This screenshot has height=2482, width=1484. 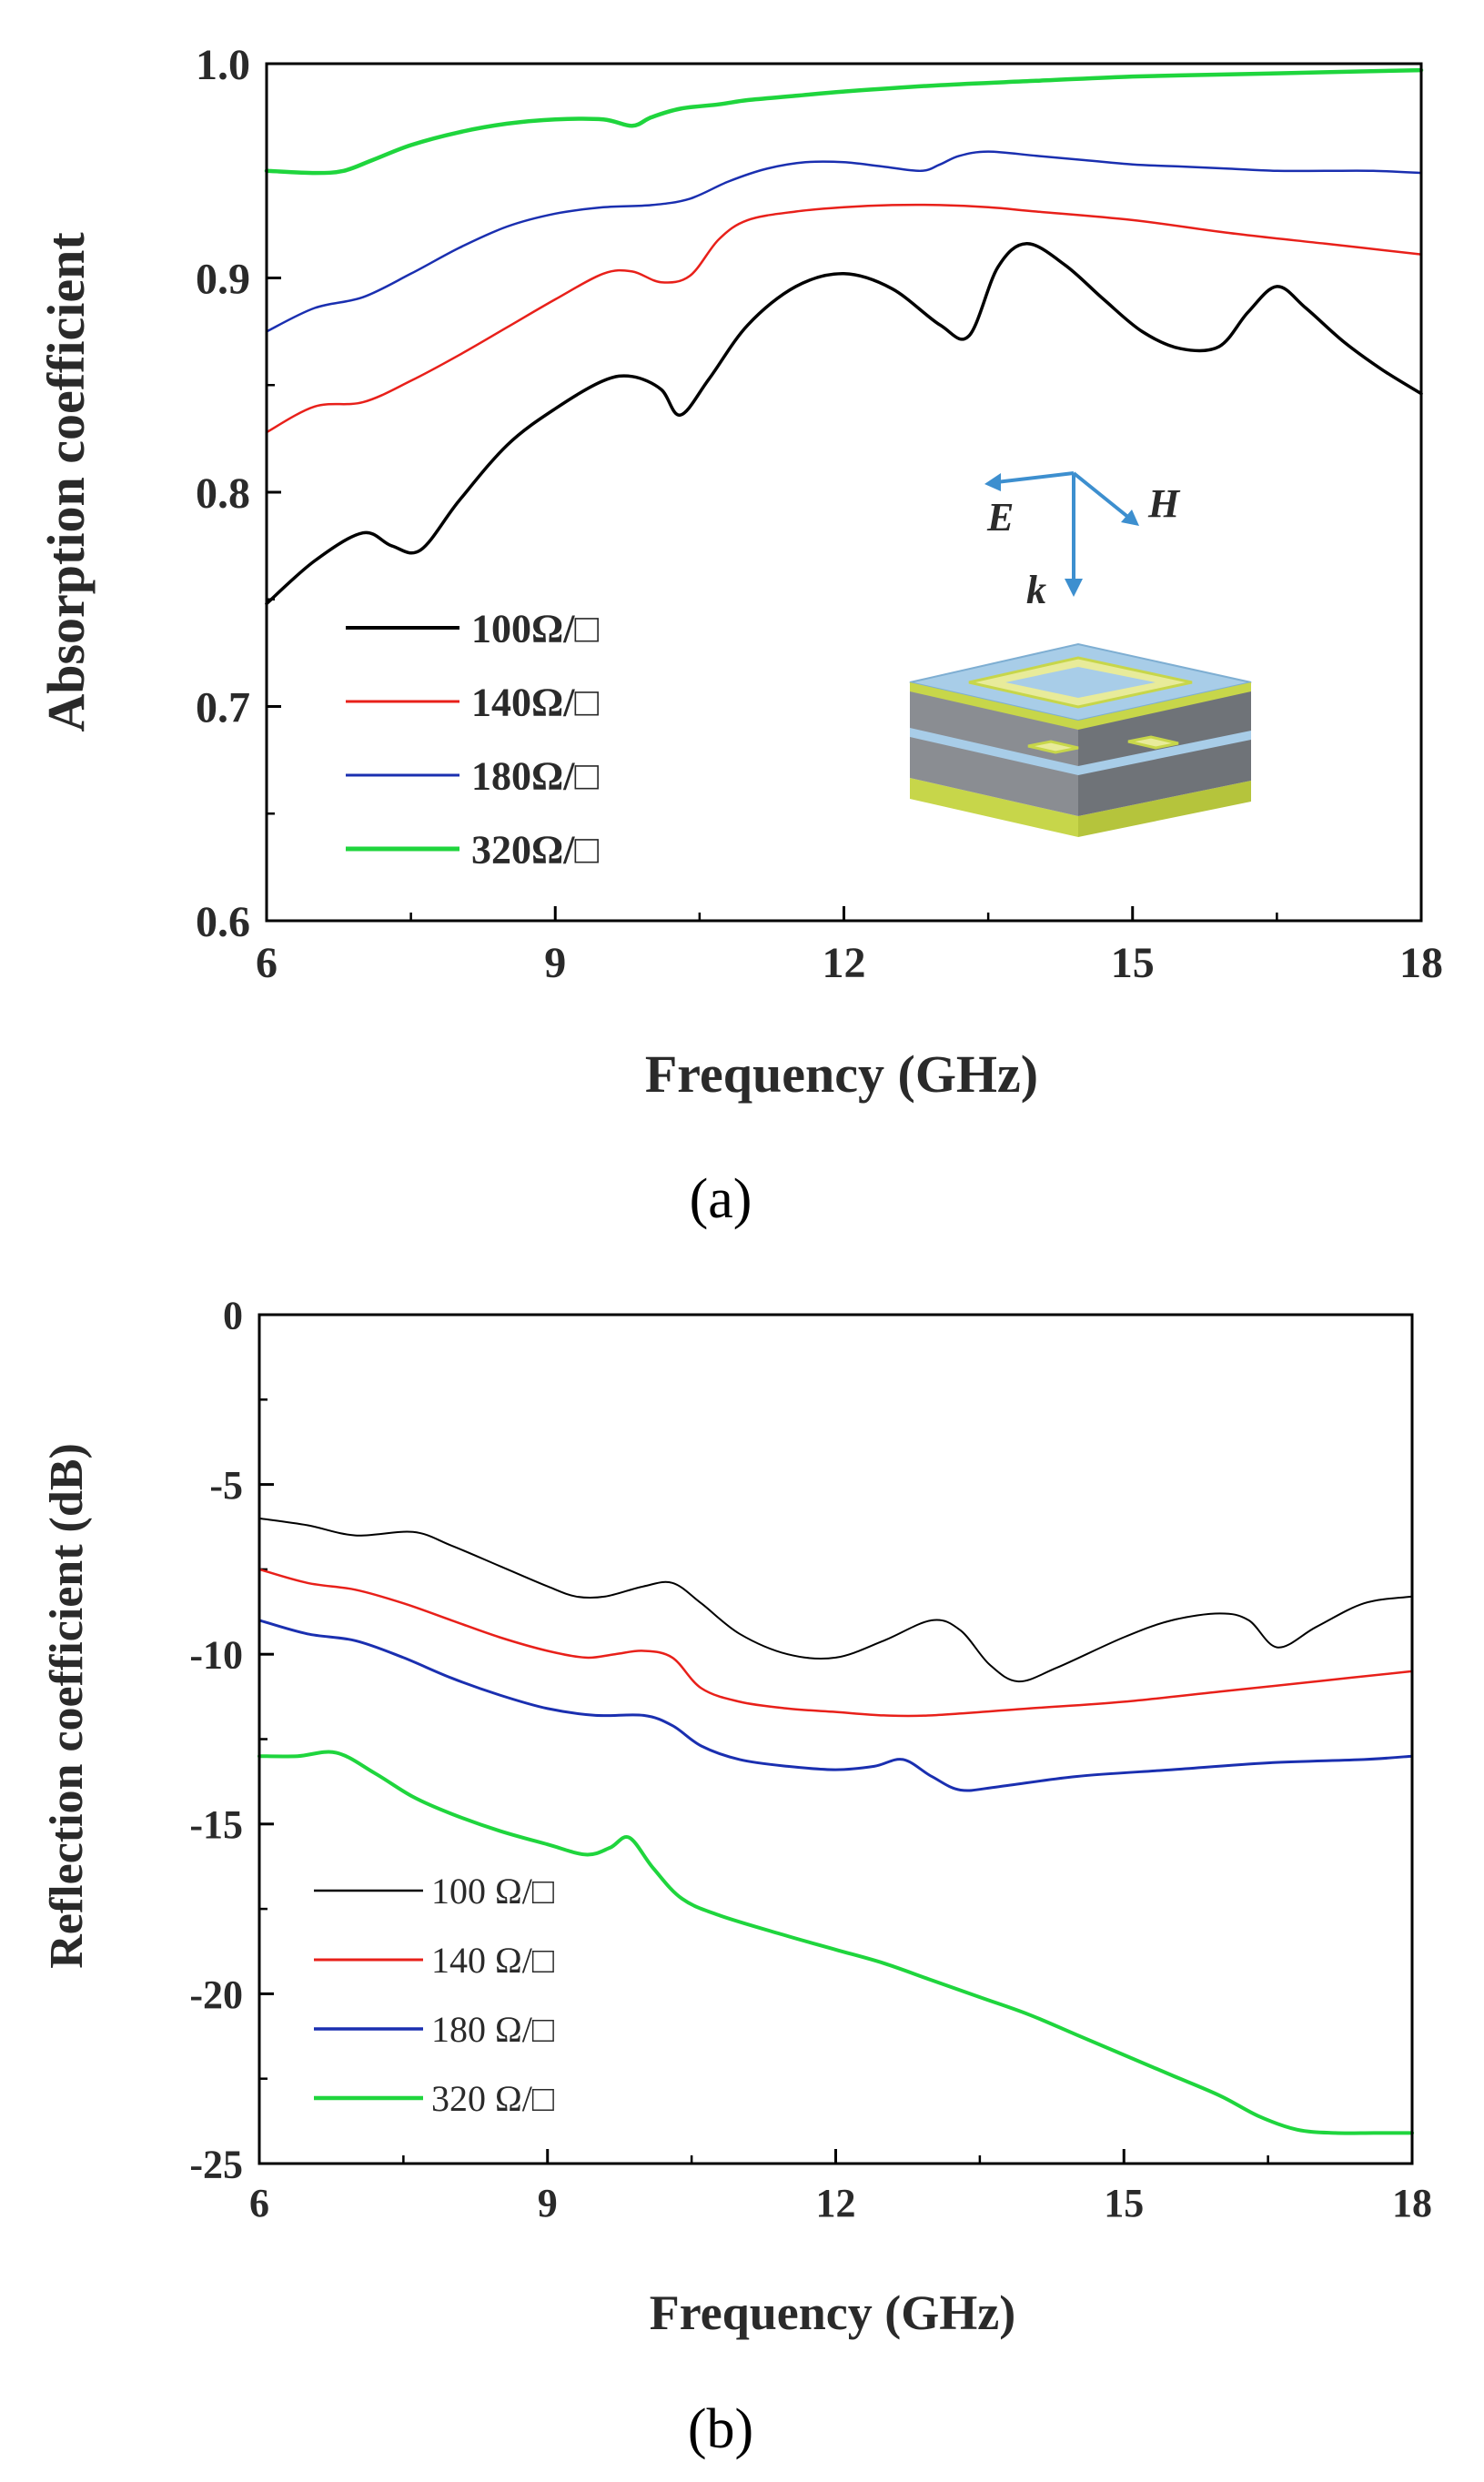 I want to click on panel-a-x-axis-label: Frequency (GHz), so click(x=841, y=1074).